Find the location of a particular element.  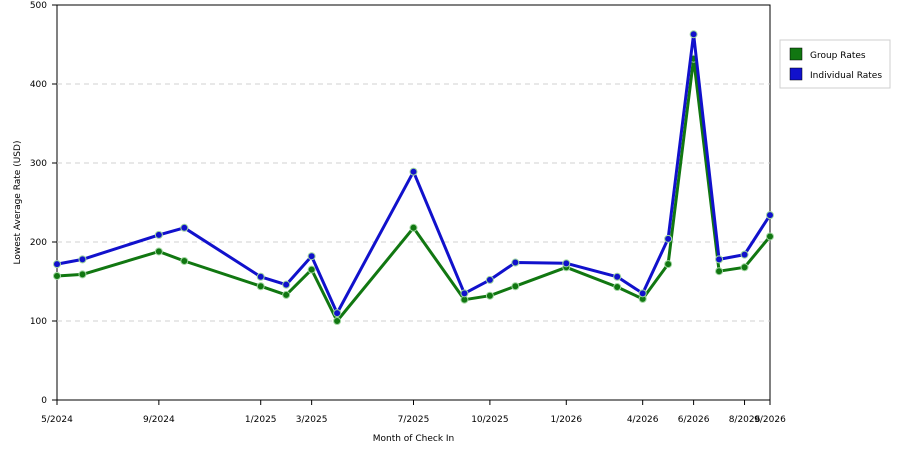

x-tick-label: 9/2026 is located at coordinates (770, 420).